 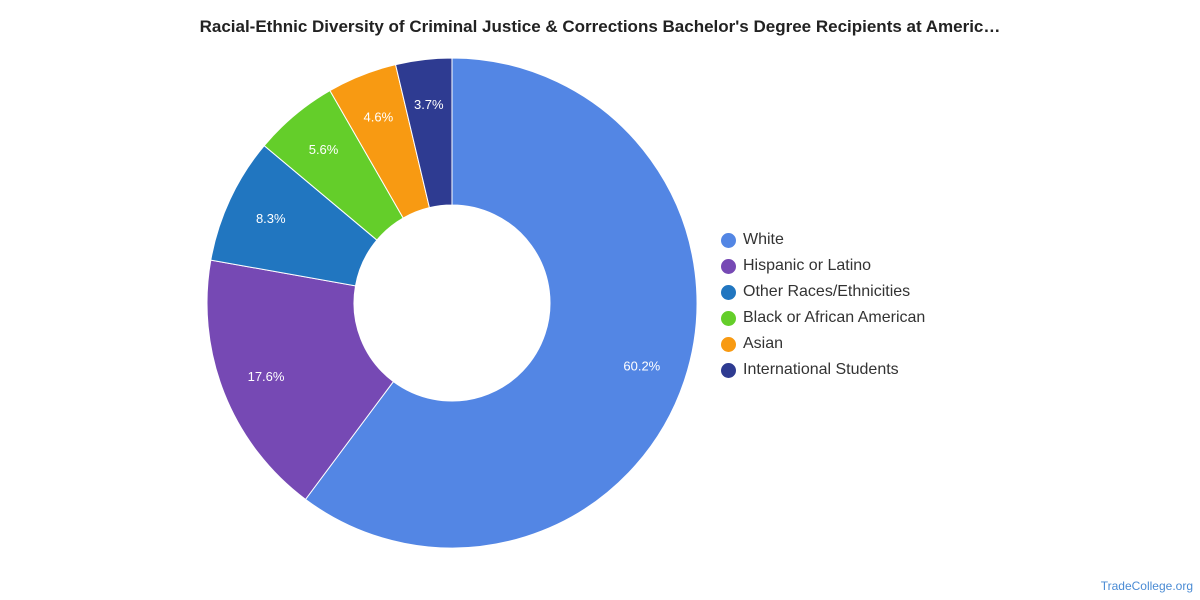 I want to click on legend-item: Hispanic or Latino, so click(x=823, y=266).